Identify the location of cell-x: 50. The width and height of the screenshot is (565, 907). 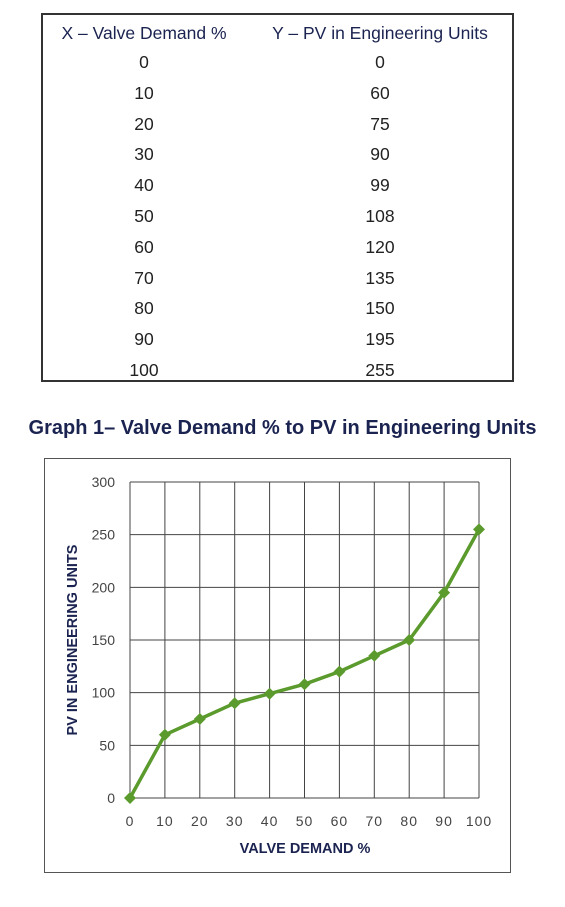
(144, 216).